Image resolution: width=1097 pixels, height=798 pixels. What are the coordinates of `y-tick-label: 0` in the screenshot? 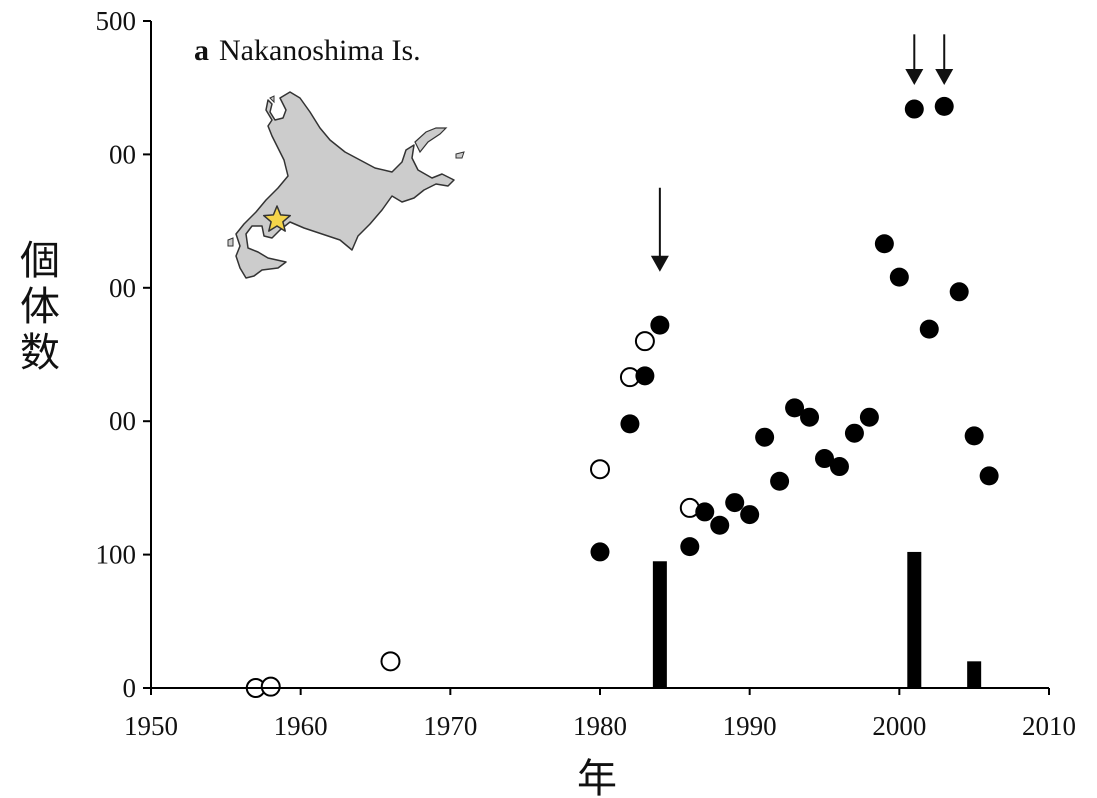 It's located at (130, 688).